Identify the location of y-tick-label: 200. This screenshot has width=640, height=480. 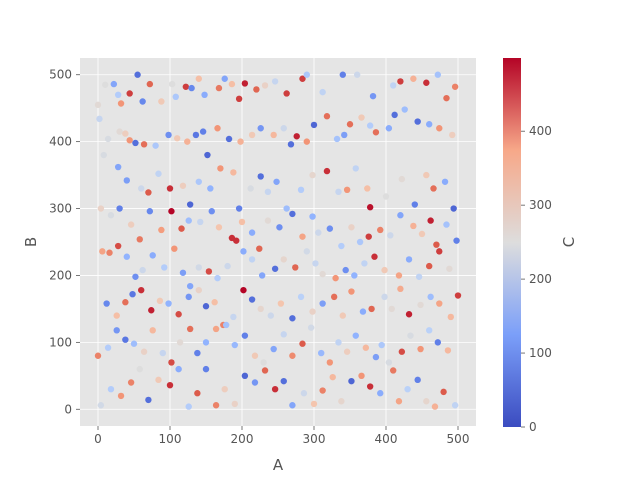
(60, 275).